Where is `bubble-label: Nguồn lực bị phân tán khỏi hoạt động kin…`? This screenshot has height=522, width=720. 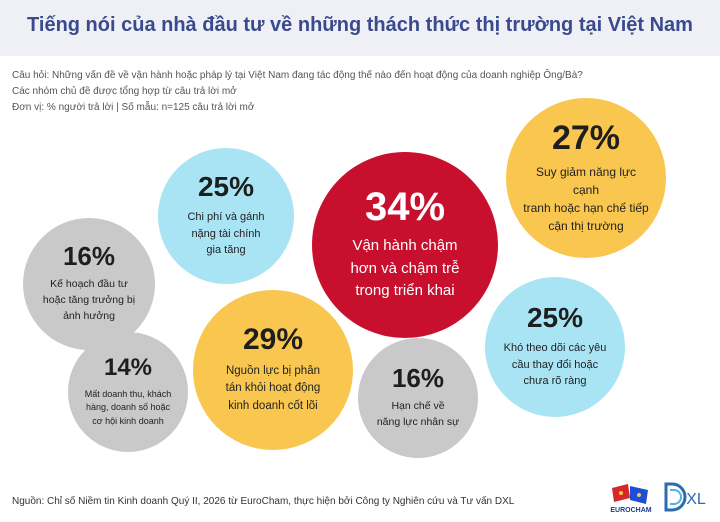 bubble-label: Nguồn lực bị phân tán khỏi hoạt động kin… is located at coordinates (273, 388).